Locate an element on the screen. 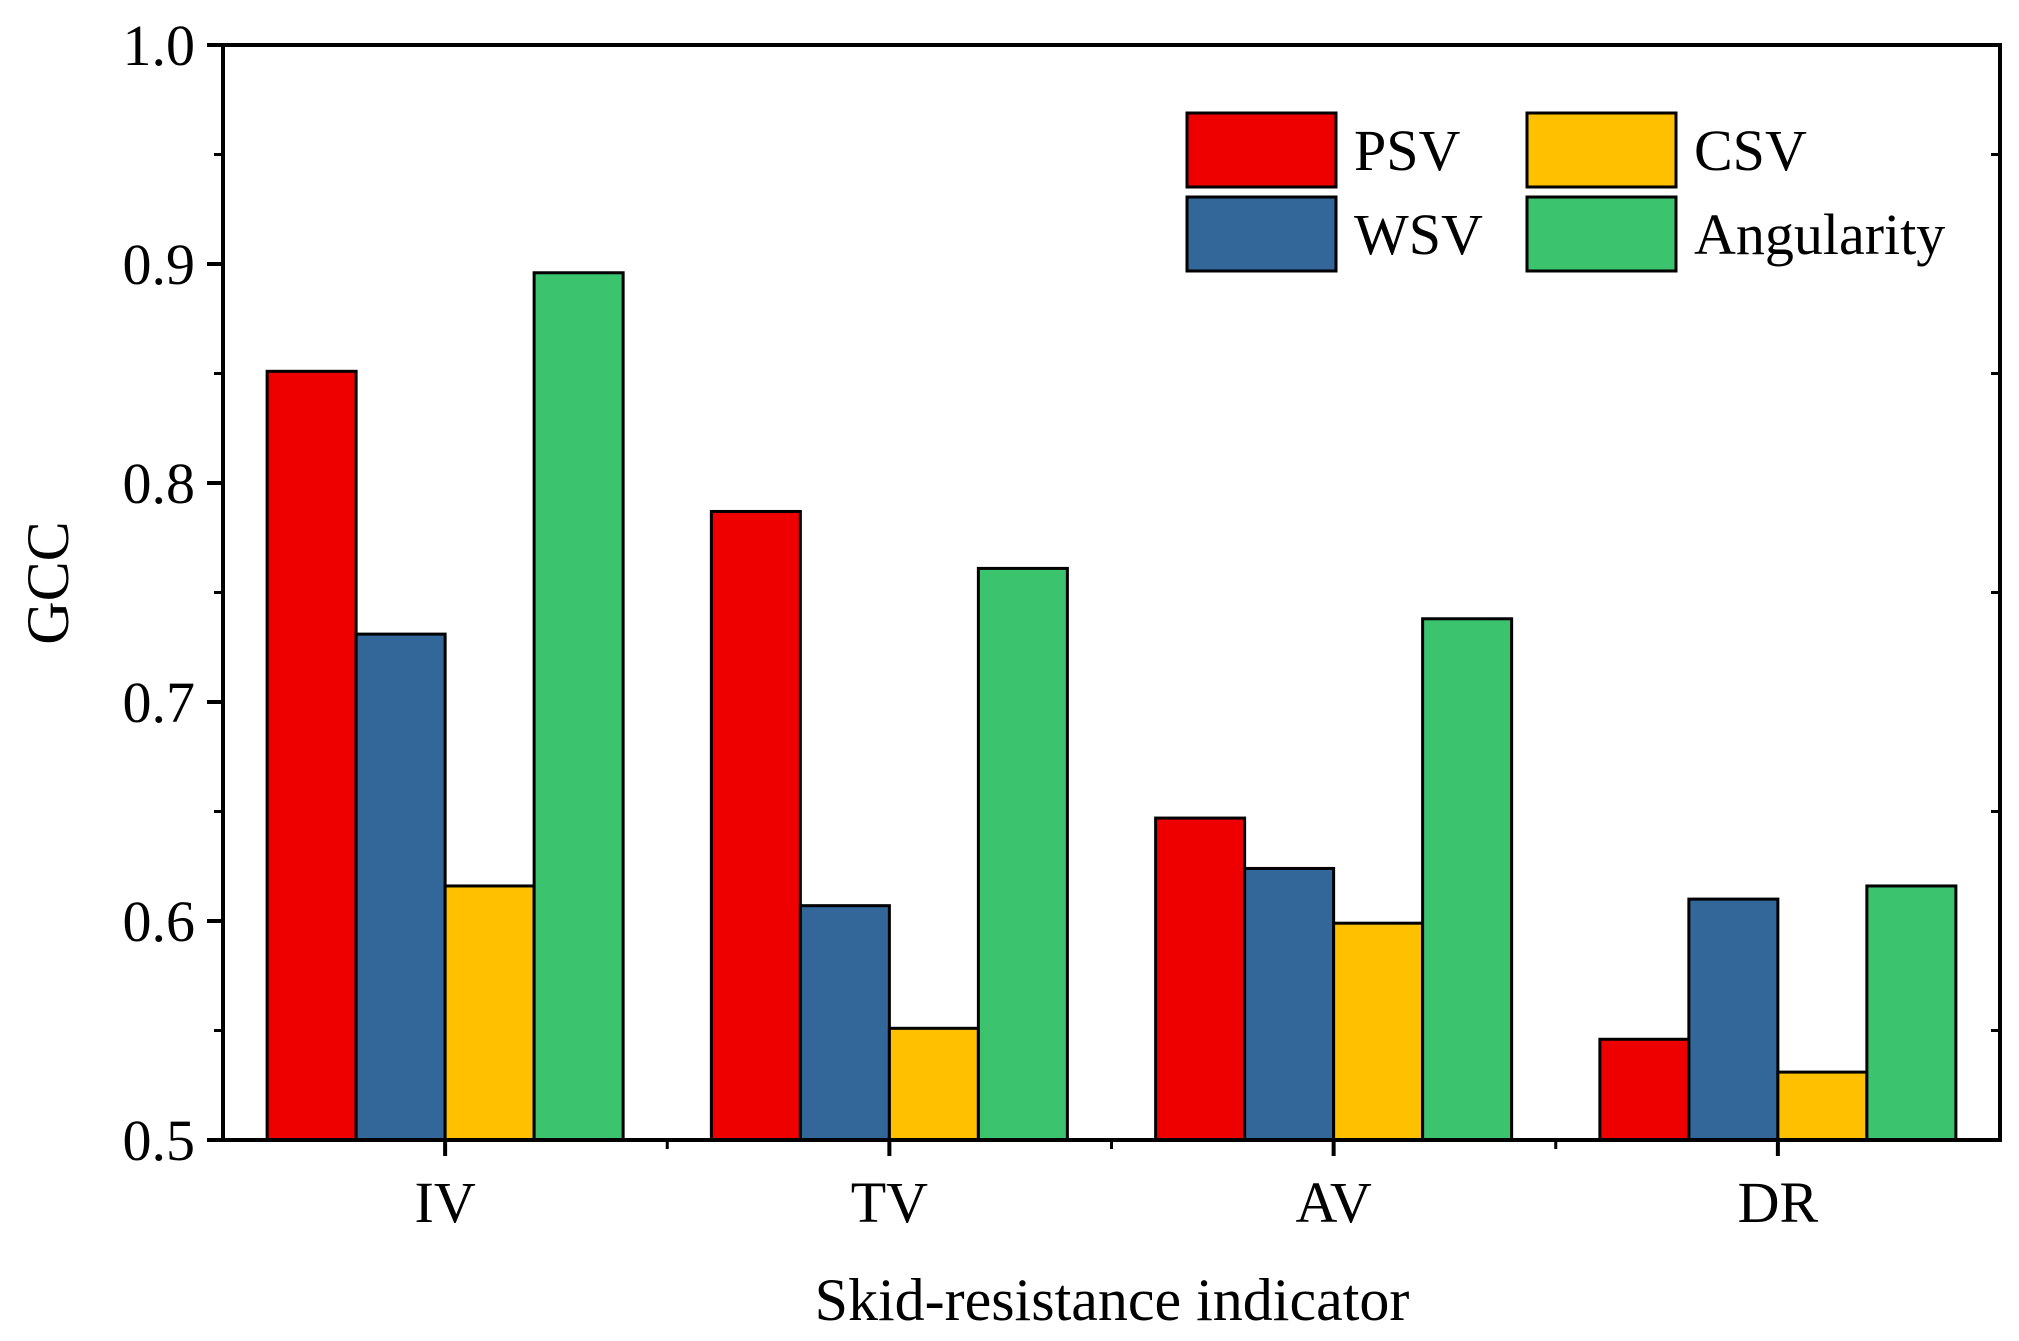 Image resolution: width=2019 pixels, height=1341 pixels. bar-angularity-iv is located at coordinates (578, 706).